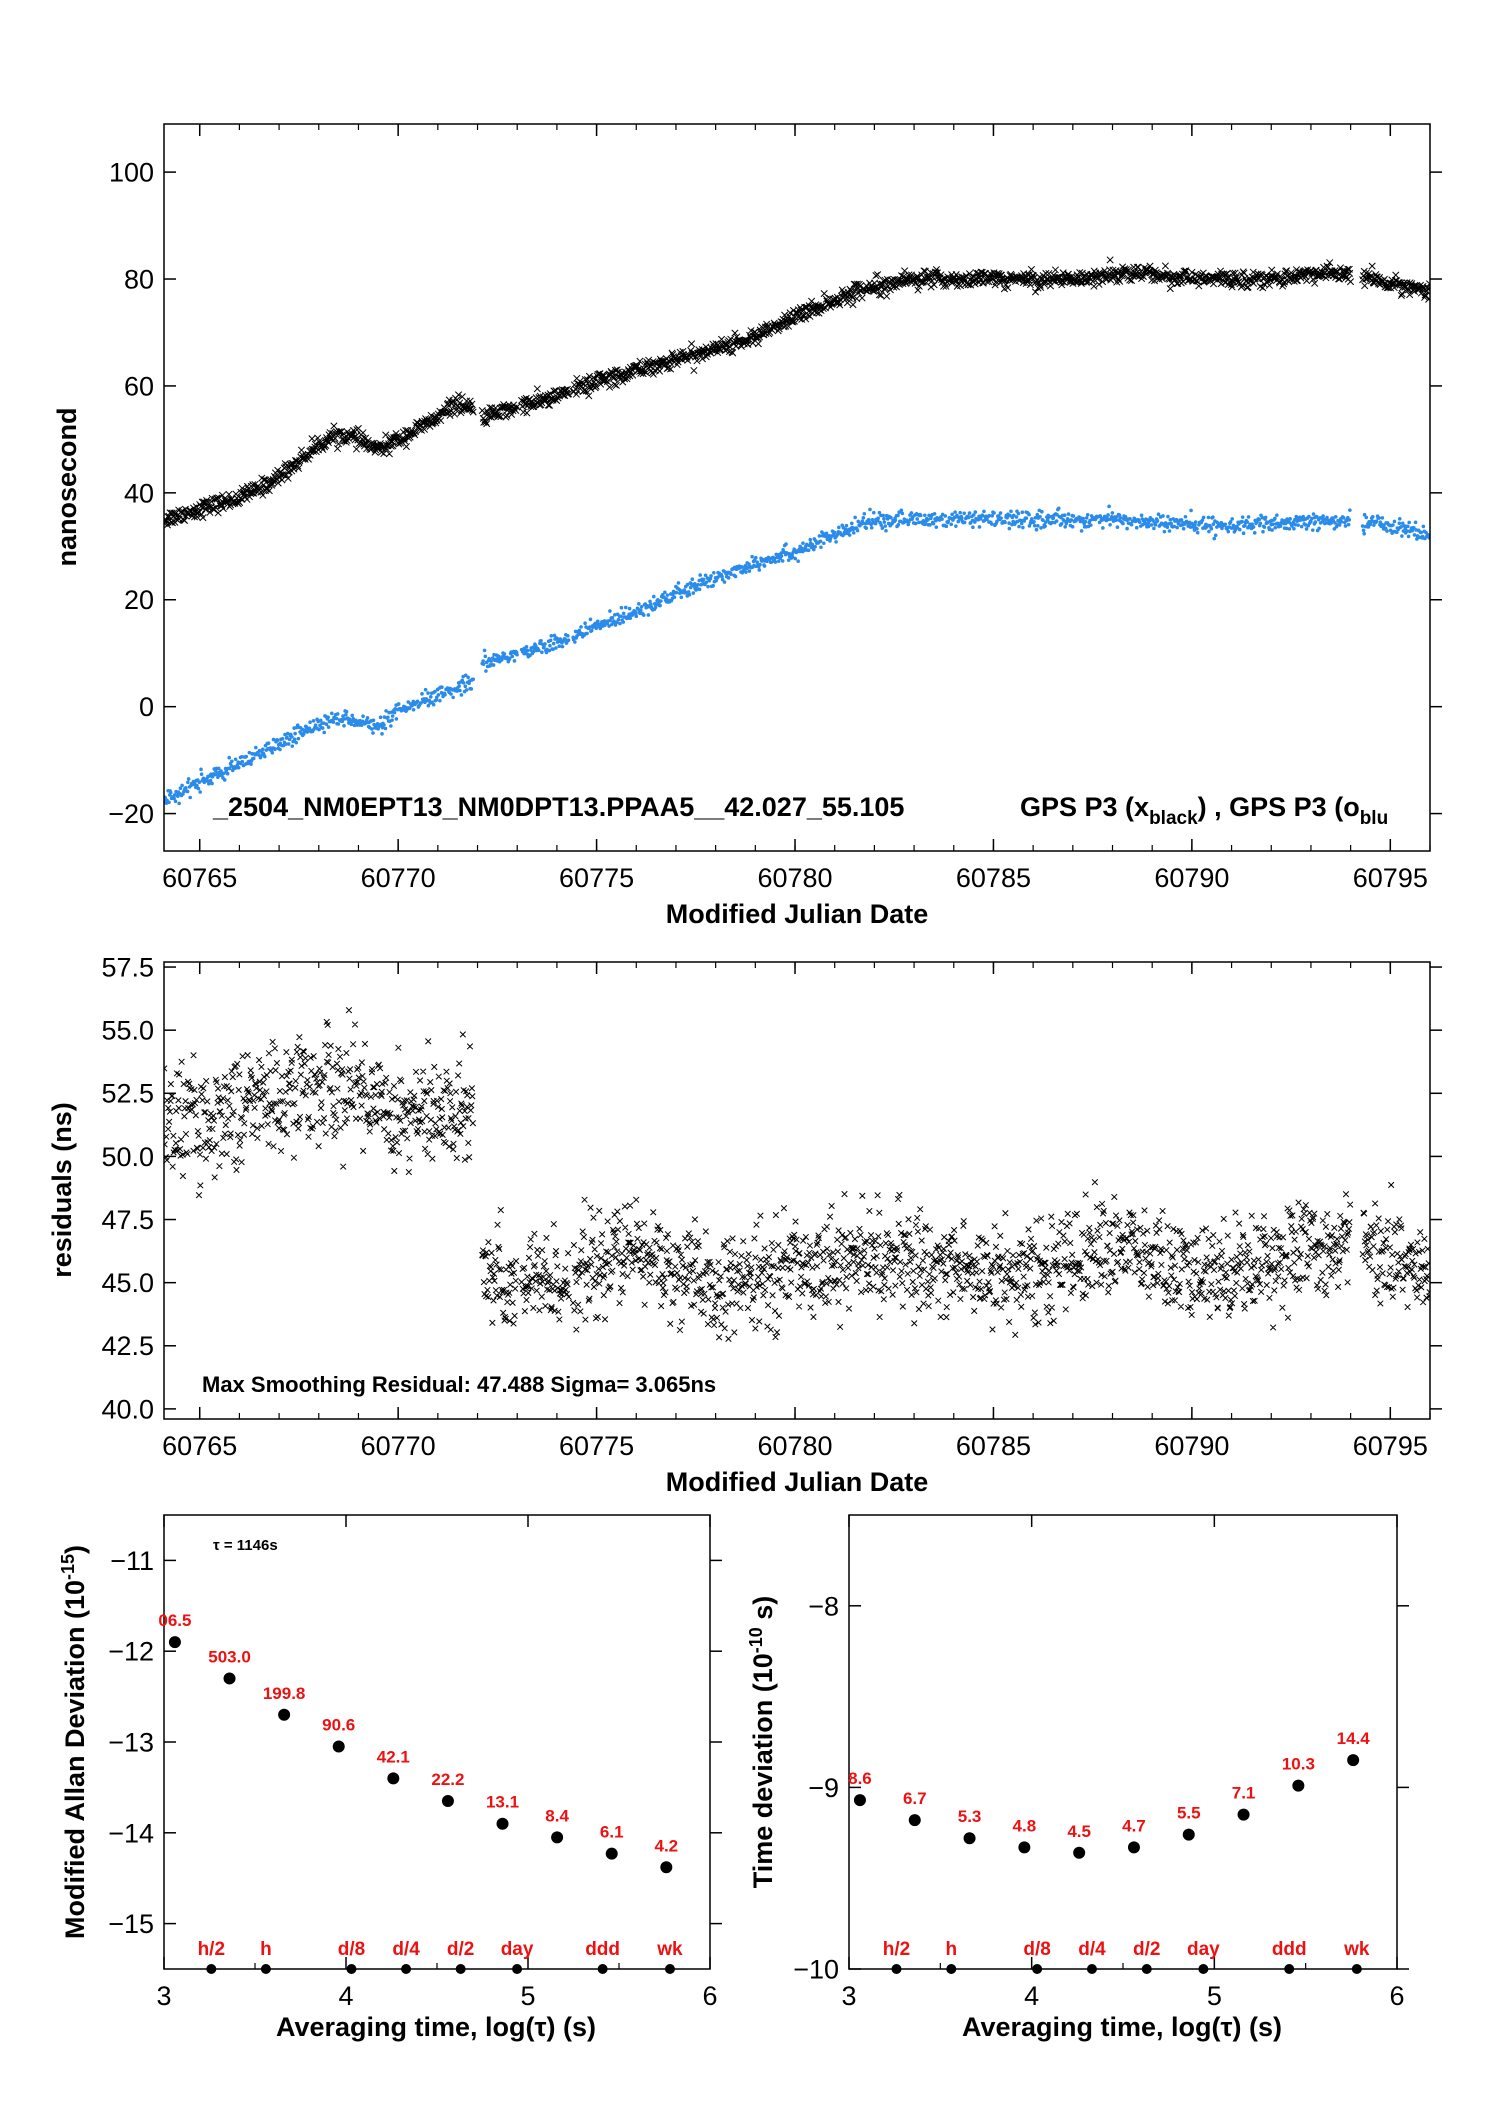  I want to click on legend-blue-sub: blu, so click(1374, 818).